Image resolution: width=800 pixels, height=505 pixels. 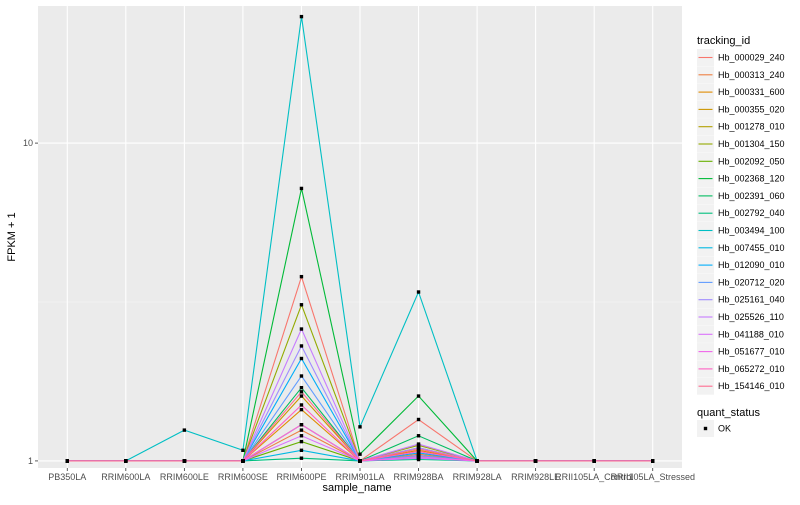 I want to click on legend-item-label: Hb_000029_240, so click(x=751, y=58).